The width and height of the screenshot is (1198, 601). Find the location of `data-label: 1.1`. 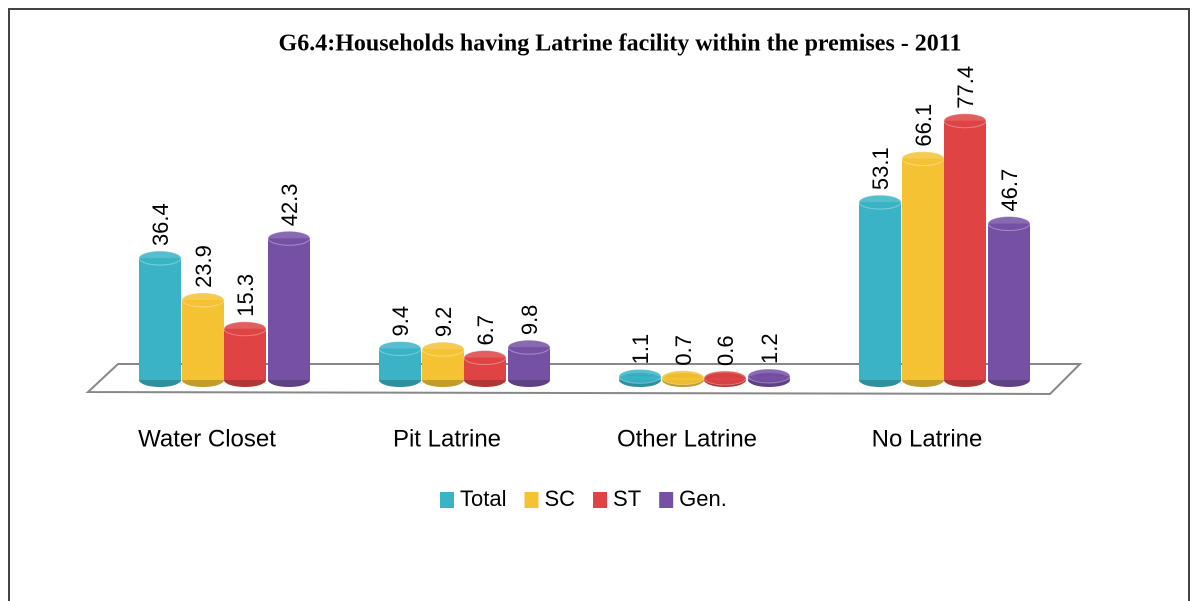

data-label: 1.1 is located at coordinates (640, 349).